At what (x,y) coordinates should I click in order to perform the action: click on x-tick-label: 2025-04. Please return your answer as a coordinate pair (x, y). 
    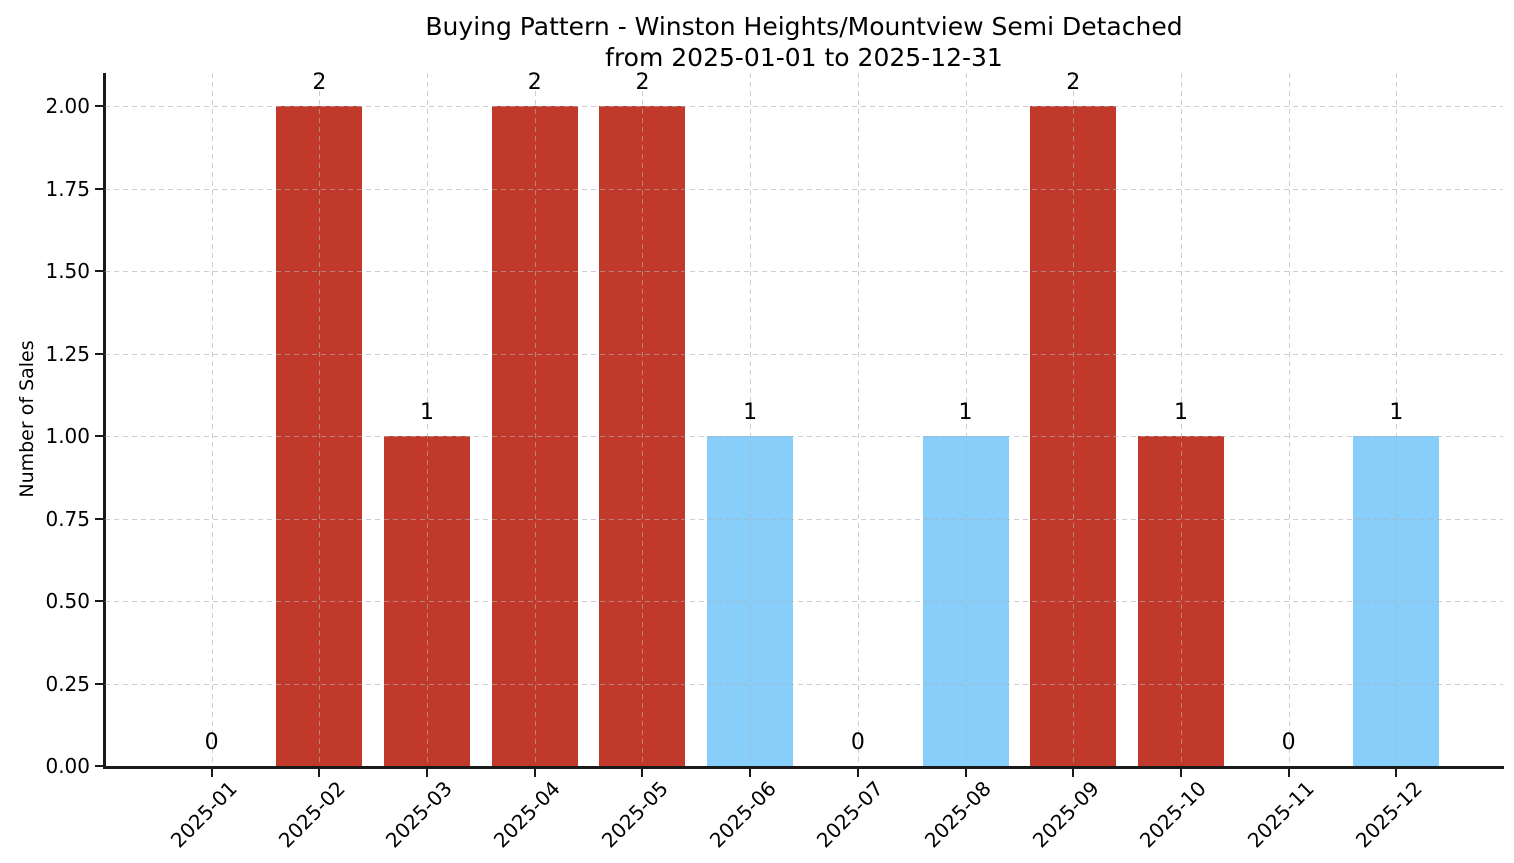
    Looking at the image, I should click on (527, 814).